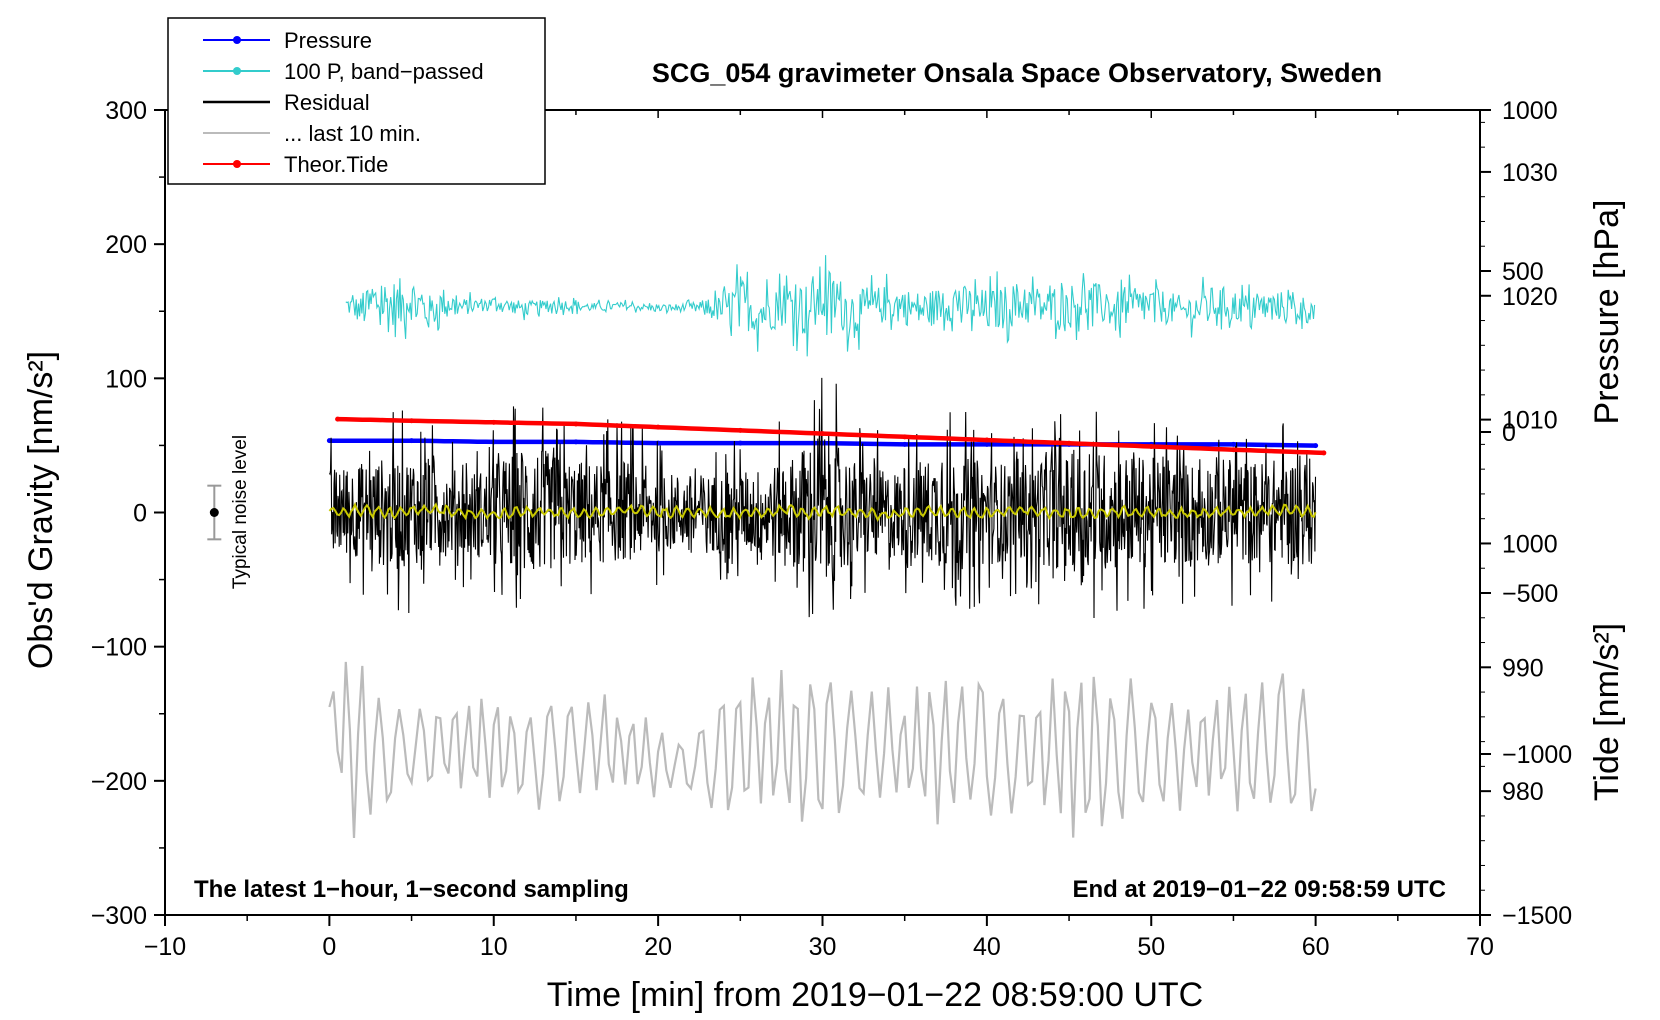 The width and height of the screenshot is (1660, 1020). What do you see at coordinates (126, 111) in the screenshot?
I see `y-left-tick-label: 300` at bounding box center [126, 111].